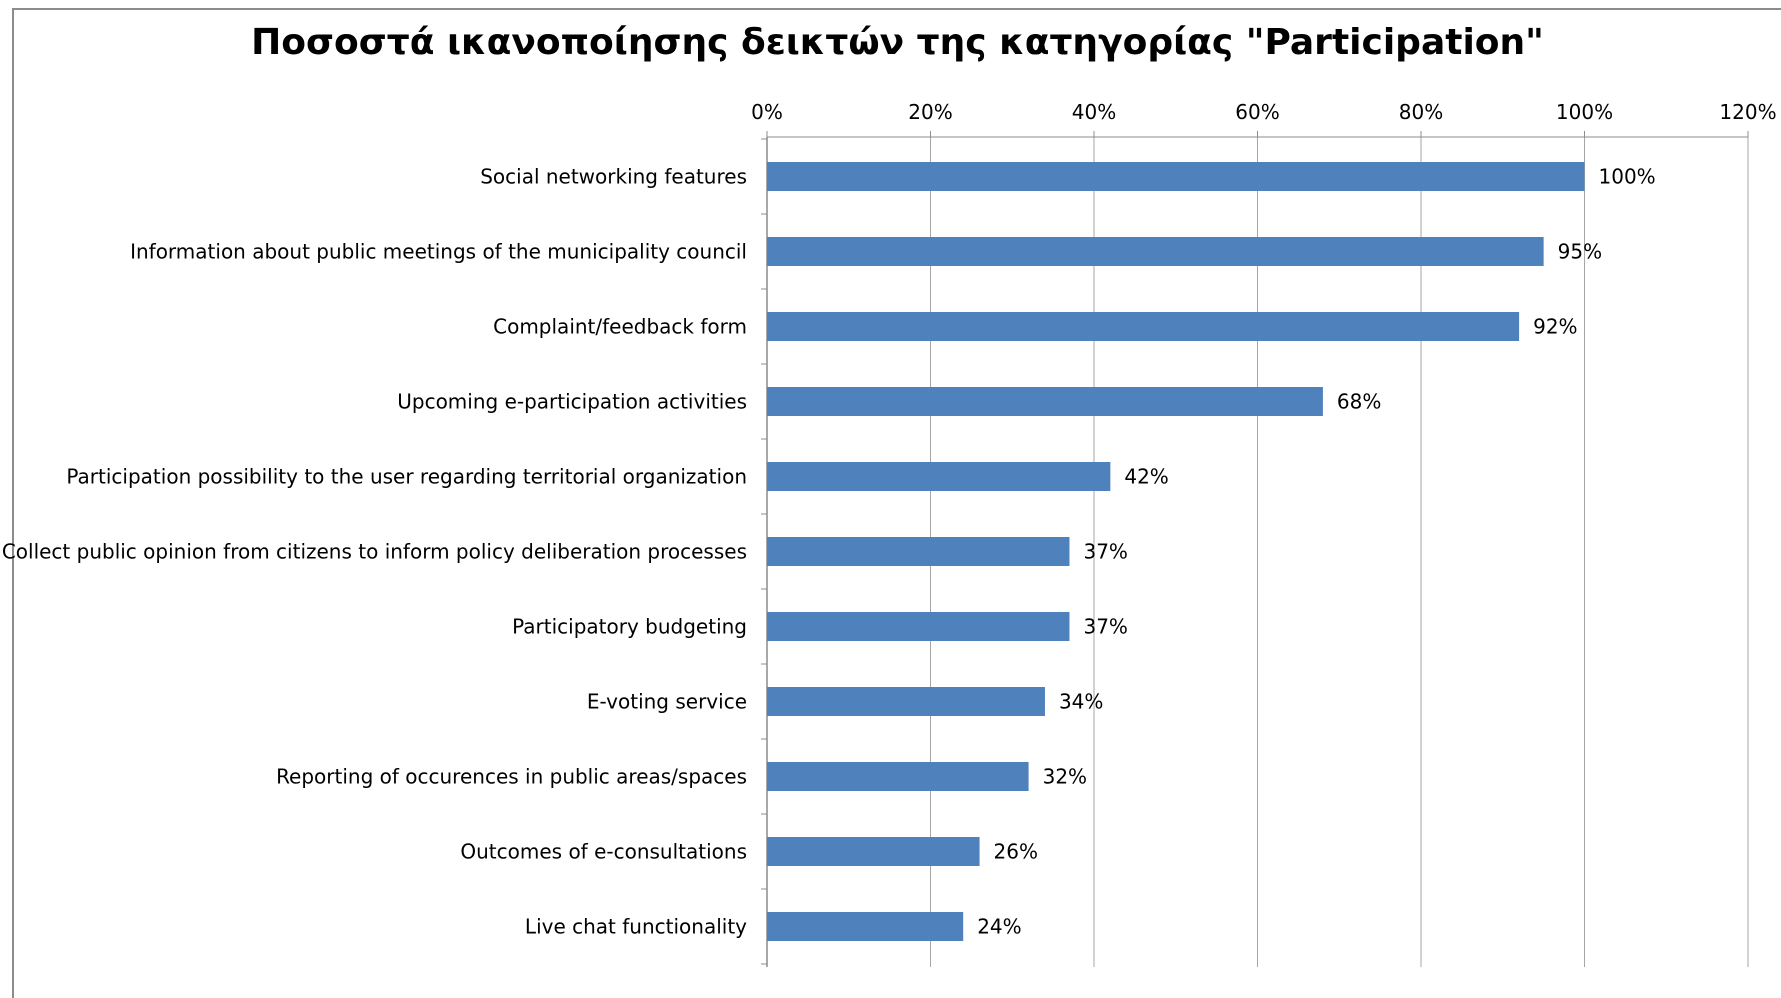 This screenshot has width=1781, height=998. Describe the element at coordinates (999, 927) in the screenshot. I see `data-label: 24%` at that location.